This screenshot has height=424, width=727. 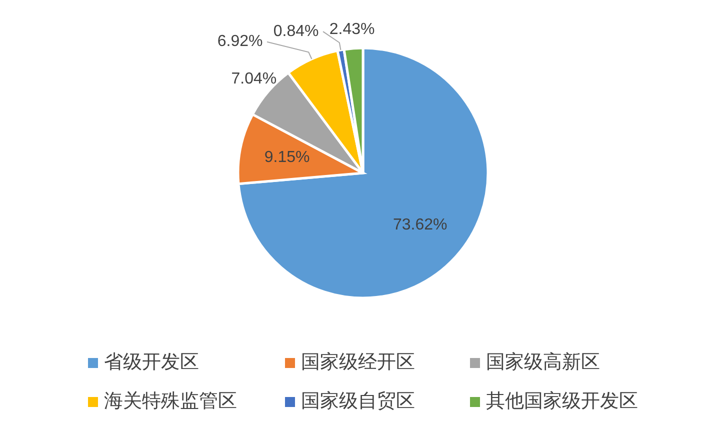 What do you see at coordinates (254, 79) in the screenshot?
I see `data-label: 7.04%` at bounding box center [254, 79].